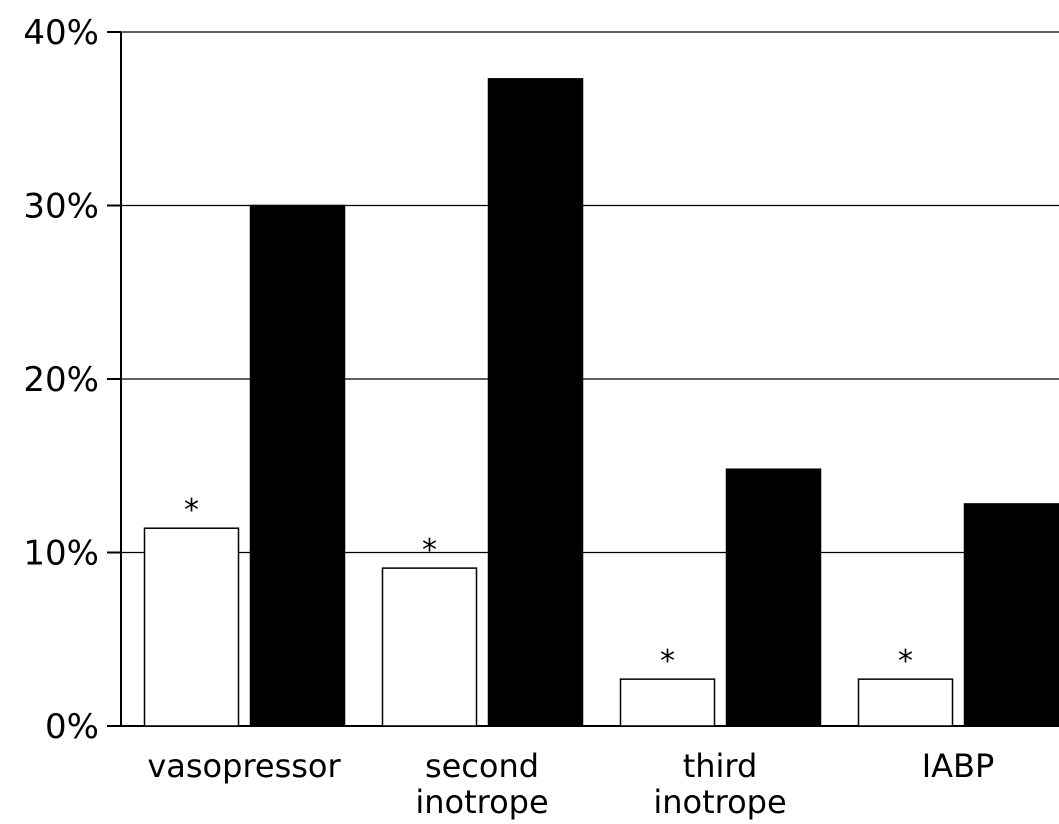 The image size is (1059, 824). What do you see at coordinates (958, 766) in the screenshot?
I see `category-label: IABP` at bounding box center [958, 766].